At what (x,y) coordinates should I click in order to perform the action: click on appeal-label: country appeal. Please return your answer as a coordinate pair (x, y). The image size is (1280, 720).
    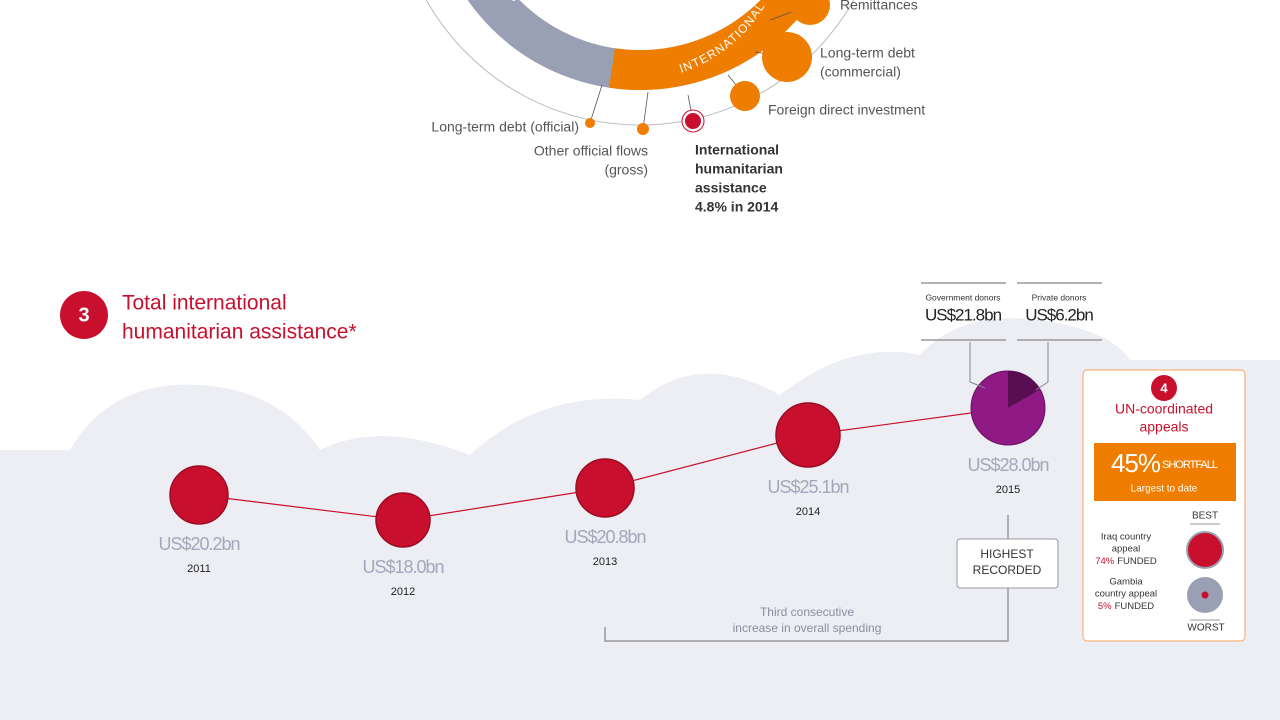
    Looking at the image, I should click on (1126, 594).